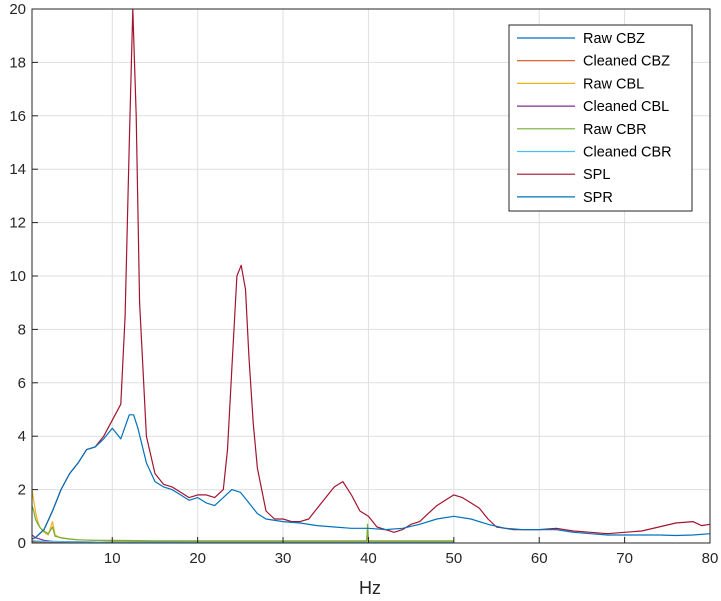  I want to click on y-tick-label: 0, so click(22, 543).